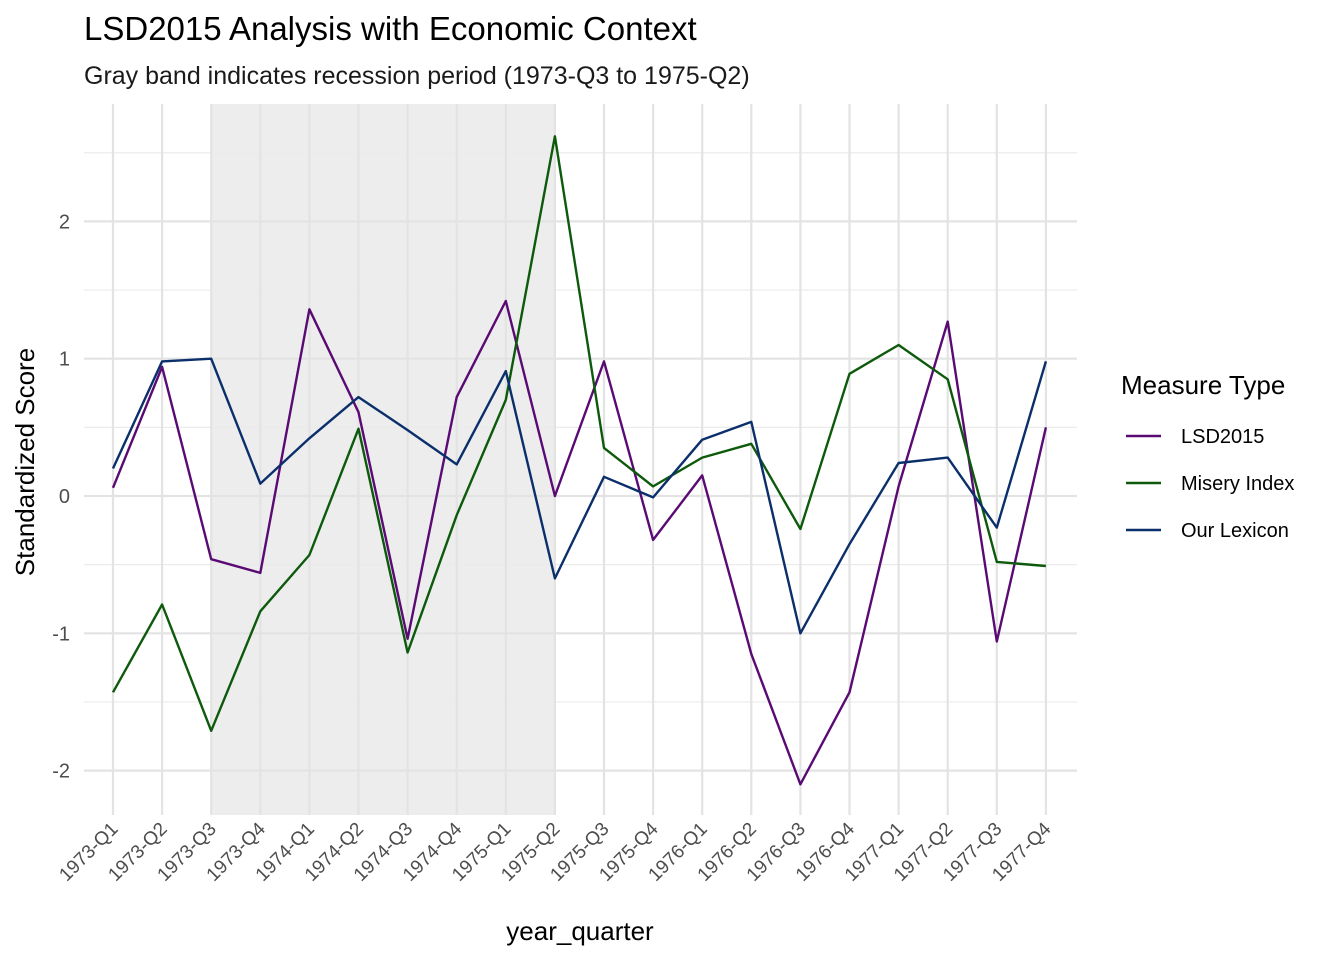 This screenshot has width=1344, height=960. I want to click on y-tick-label: 0, so click(64, 497).